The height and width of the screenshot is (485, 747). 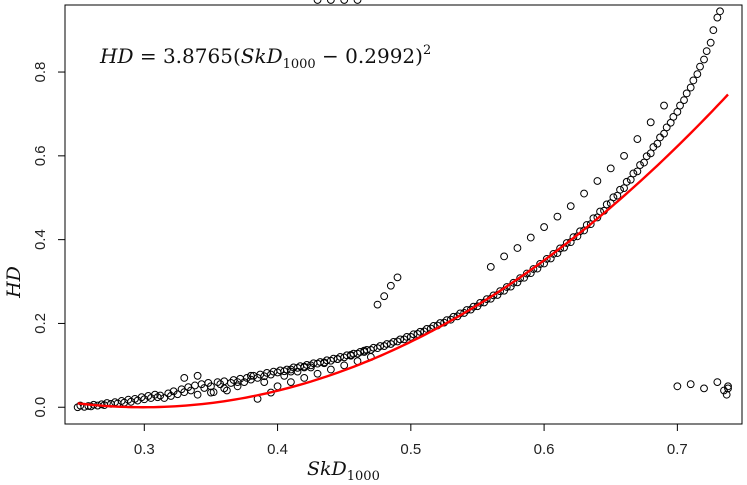 What do you see at coordinates (343, 471) in the screenshot?
I see `x-axis-label: SkD1000` at bounding box center [343, 471].